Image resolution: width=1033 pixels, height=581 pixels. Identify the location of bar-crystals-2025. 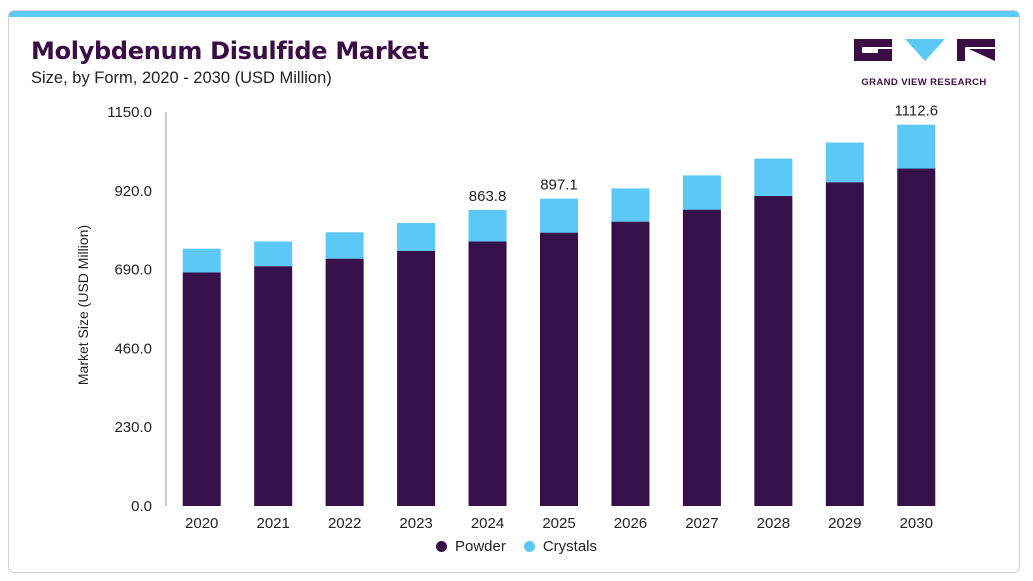
(559, 215).